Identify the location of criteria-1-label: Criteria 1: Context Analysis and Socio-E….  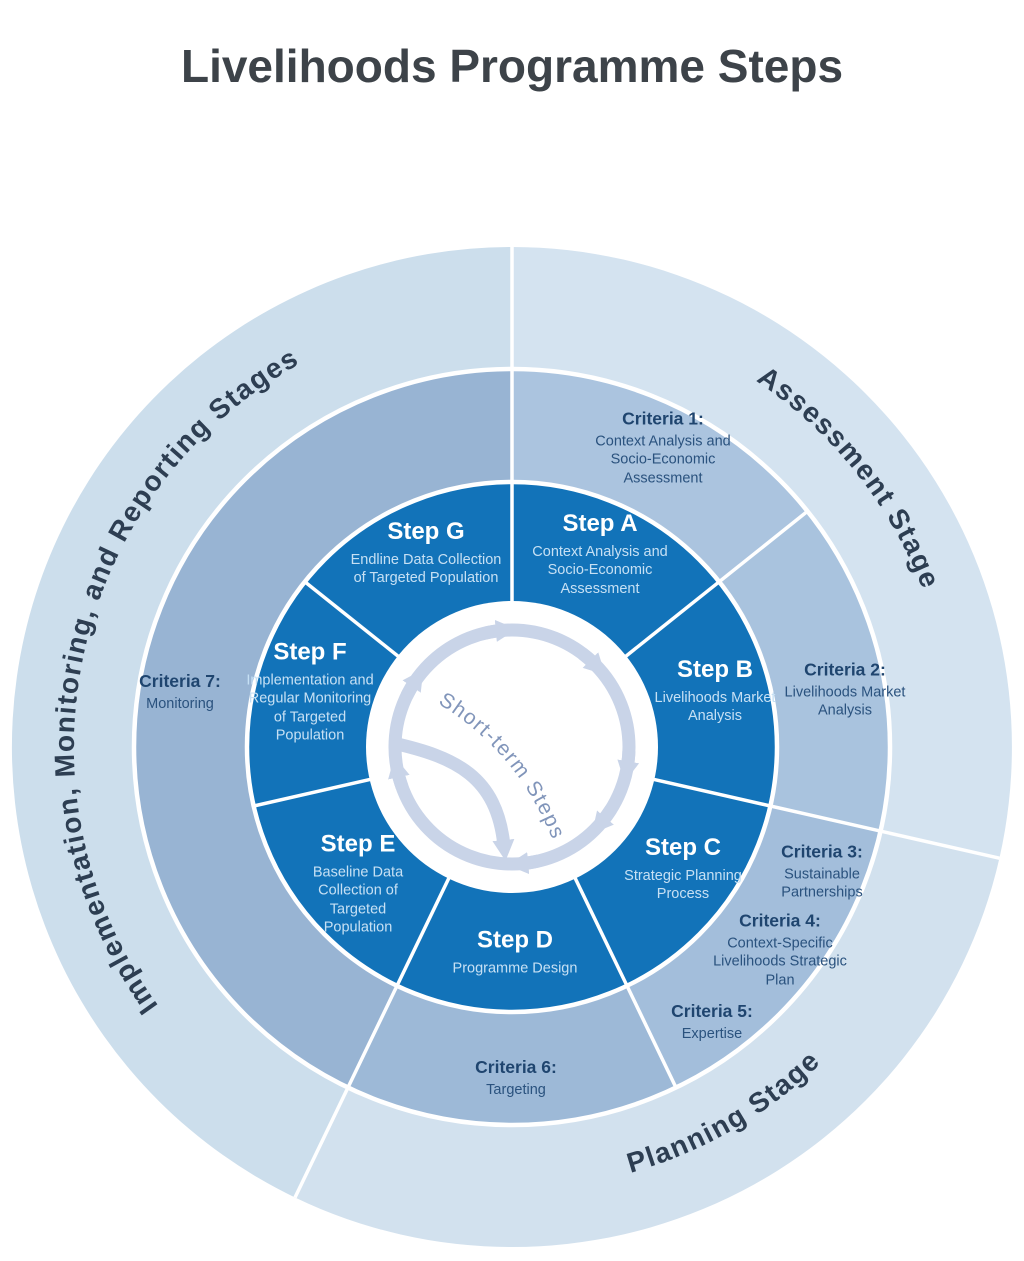
(663, 448).